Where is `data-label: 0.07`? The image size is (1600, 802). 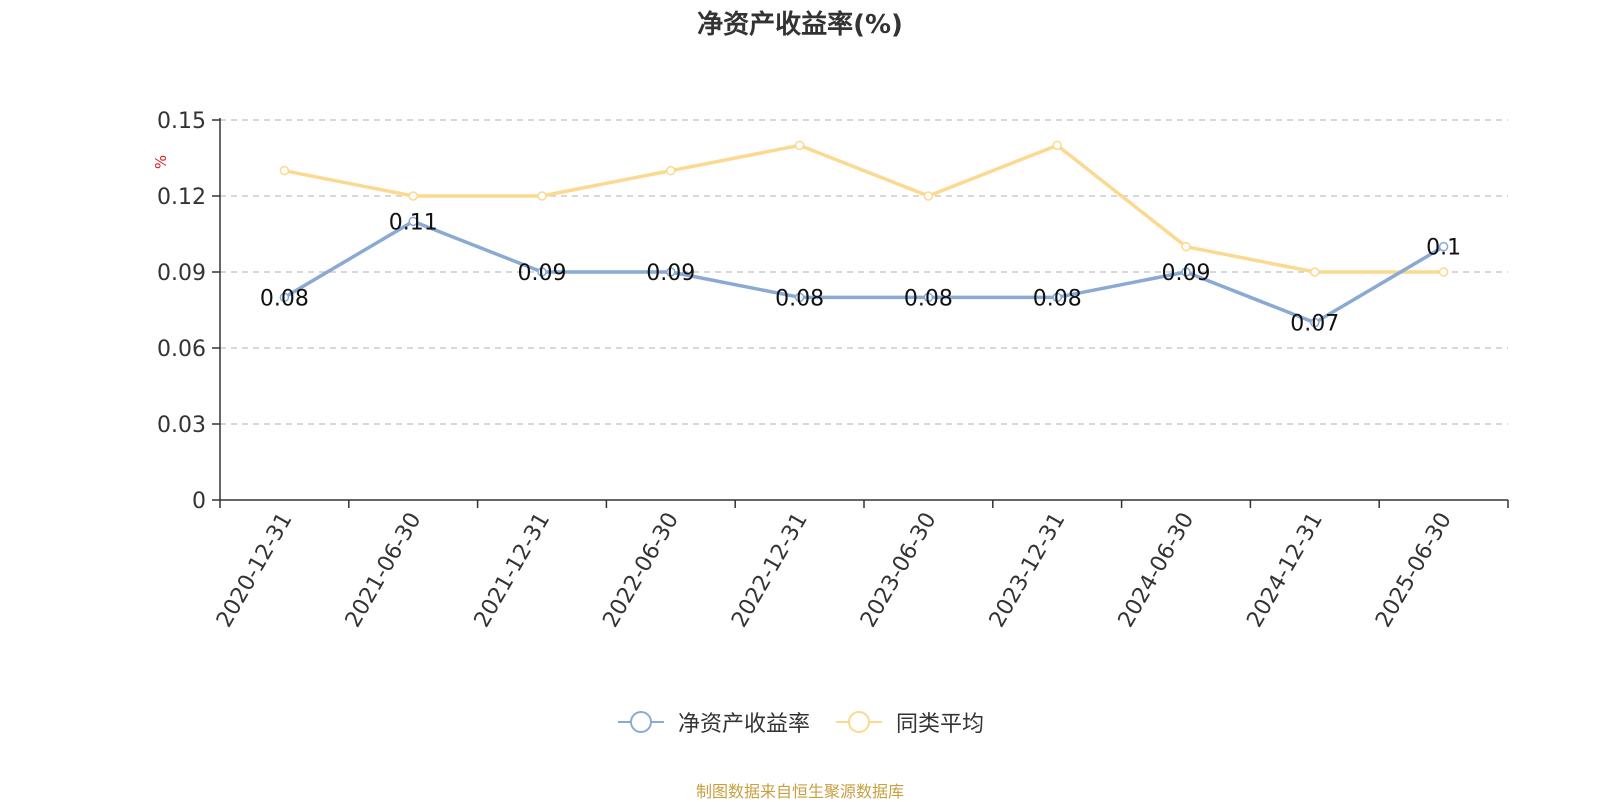 data-label: 0.07 is located at coordinates (1314, 324).